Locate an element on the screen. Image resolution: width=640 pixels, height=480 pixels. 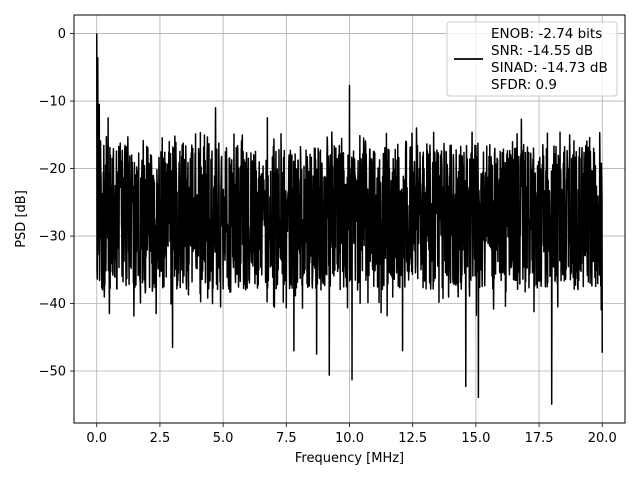
x-tick-label: 20.0 is located at coordinates (602, 438).